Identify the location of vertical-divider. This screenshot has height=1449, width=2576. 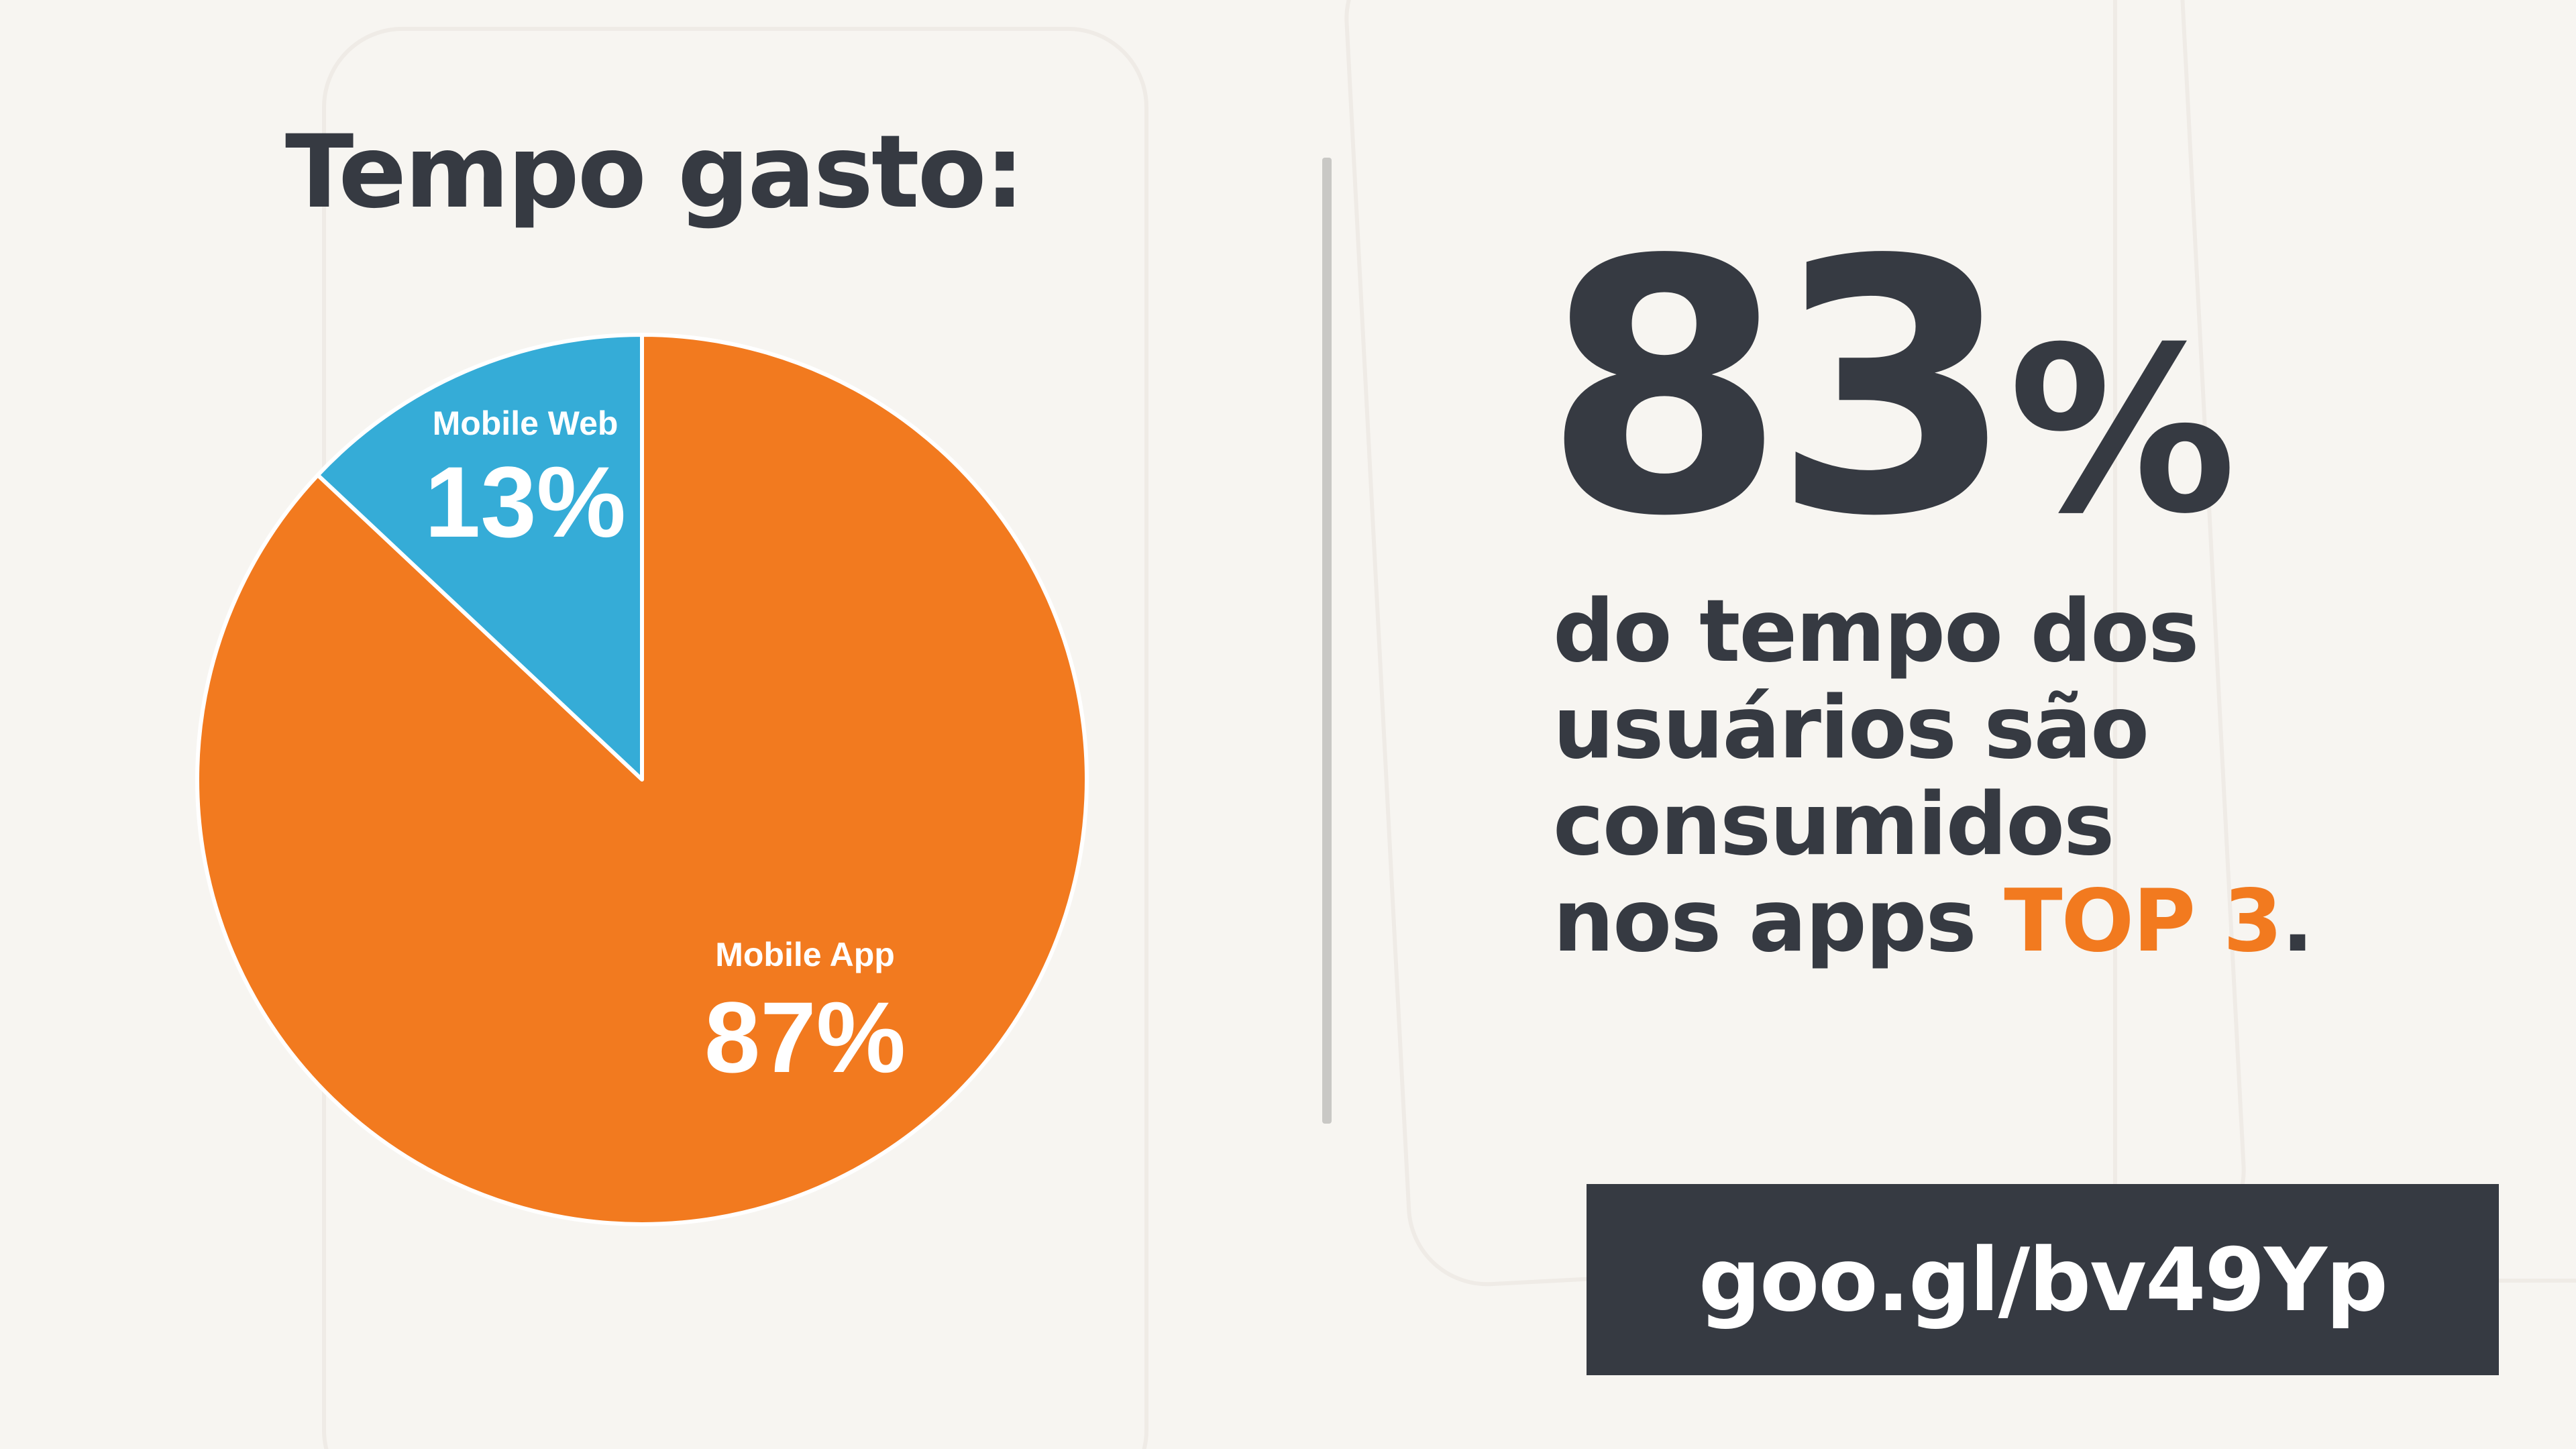
(1327, 641).